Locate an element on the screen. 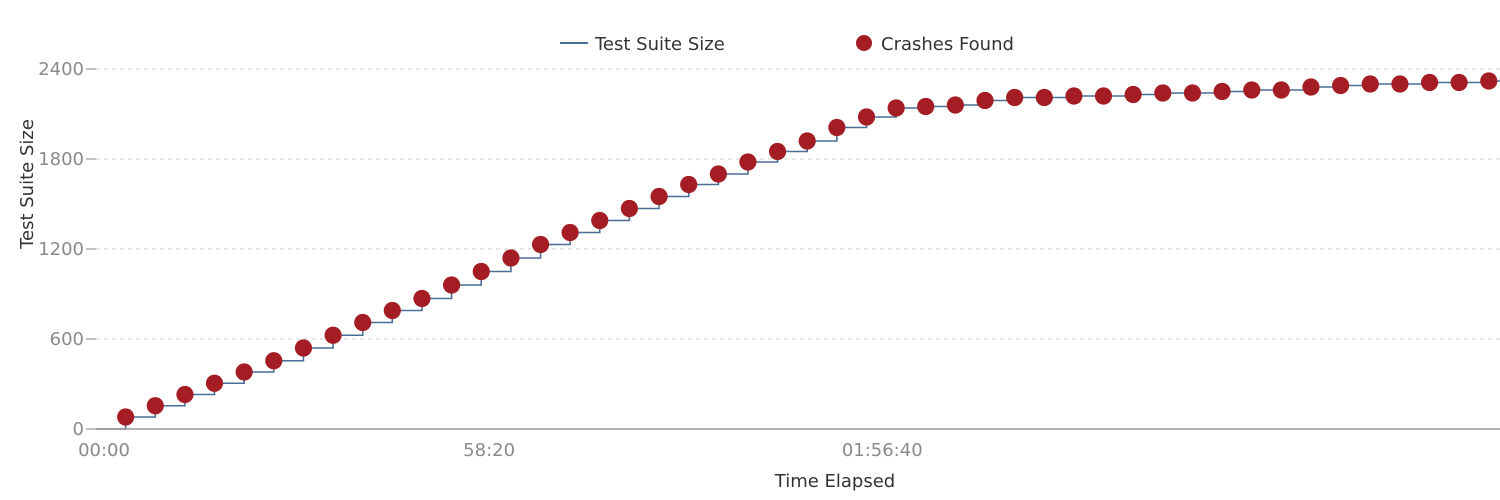 This screenshot has width=1500, height=500. legend-label-test-suite-size: Test Suite Size is located at coordinates (659, 44).